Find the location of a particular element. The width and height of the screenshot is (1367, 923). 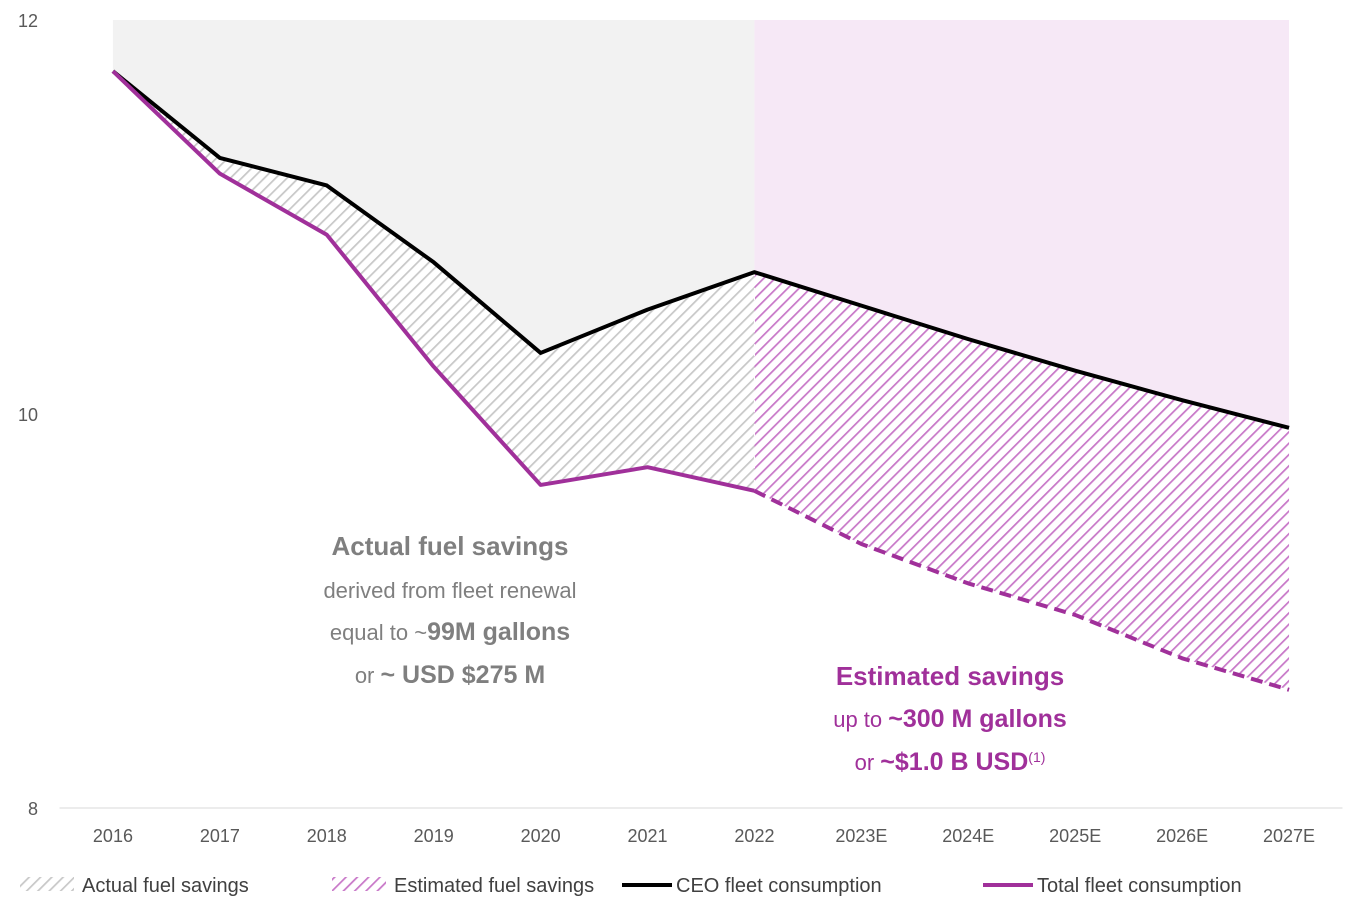

annotation: or ~$1.0 B USD(1) is located at coordinates (950, 762).